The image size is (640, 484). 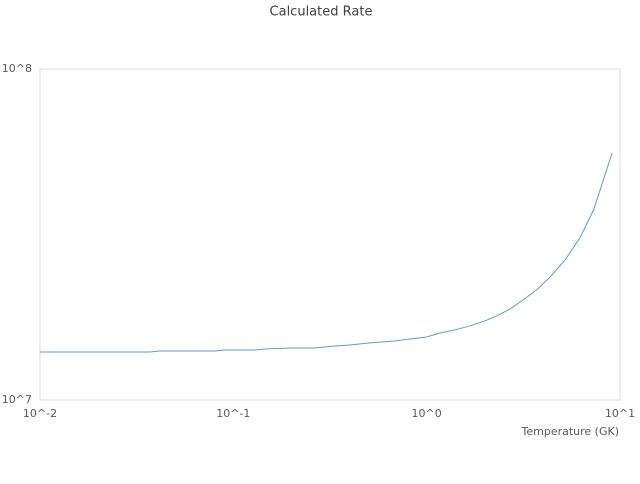 I want to click on x-tick-label: 10^1, so click(x=620, y=413).